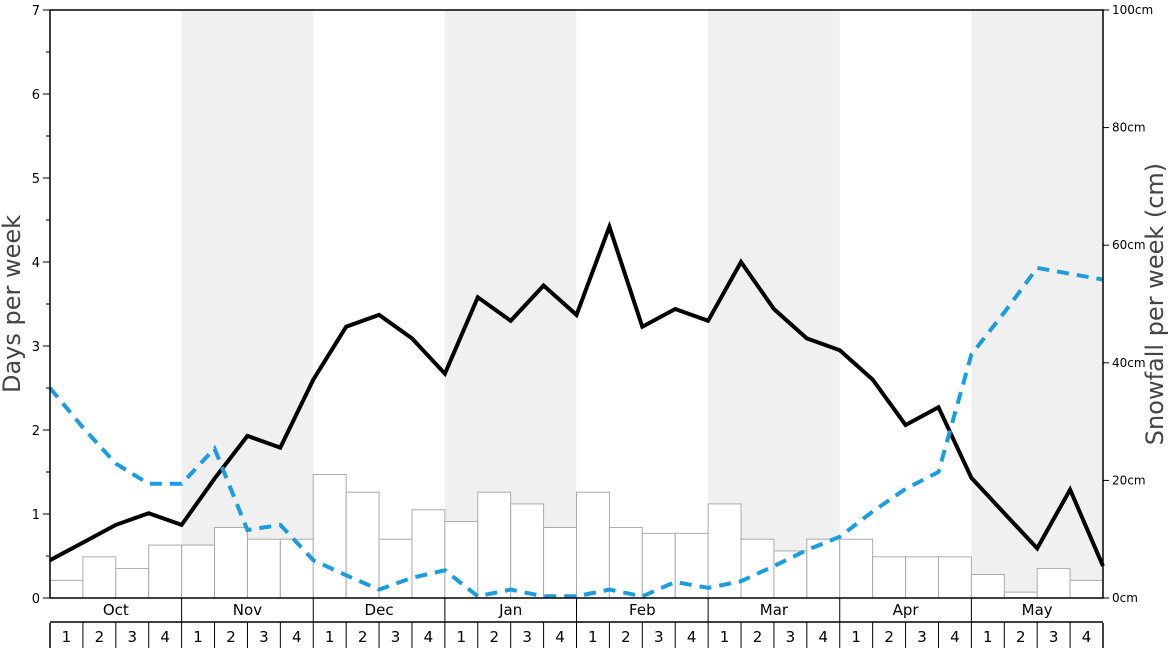 This screenshot has width=1168, height=648. What do you see at coordinates (36, 95) in the screenshot?
I see `left-tick-label: 6` at bounding box center [36, 95].